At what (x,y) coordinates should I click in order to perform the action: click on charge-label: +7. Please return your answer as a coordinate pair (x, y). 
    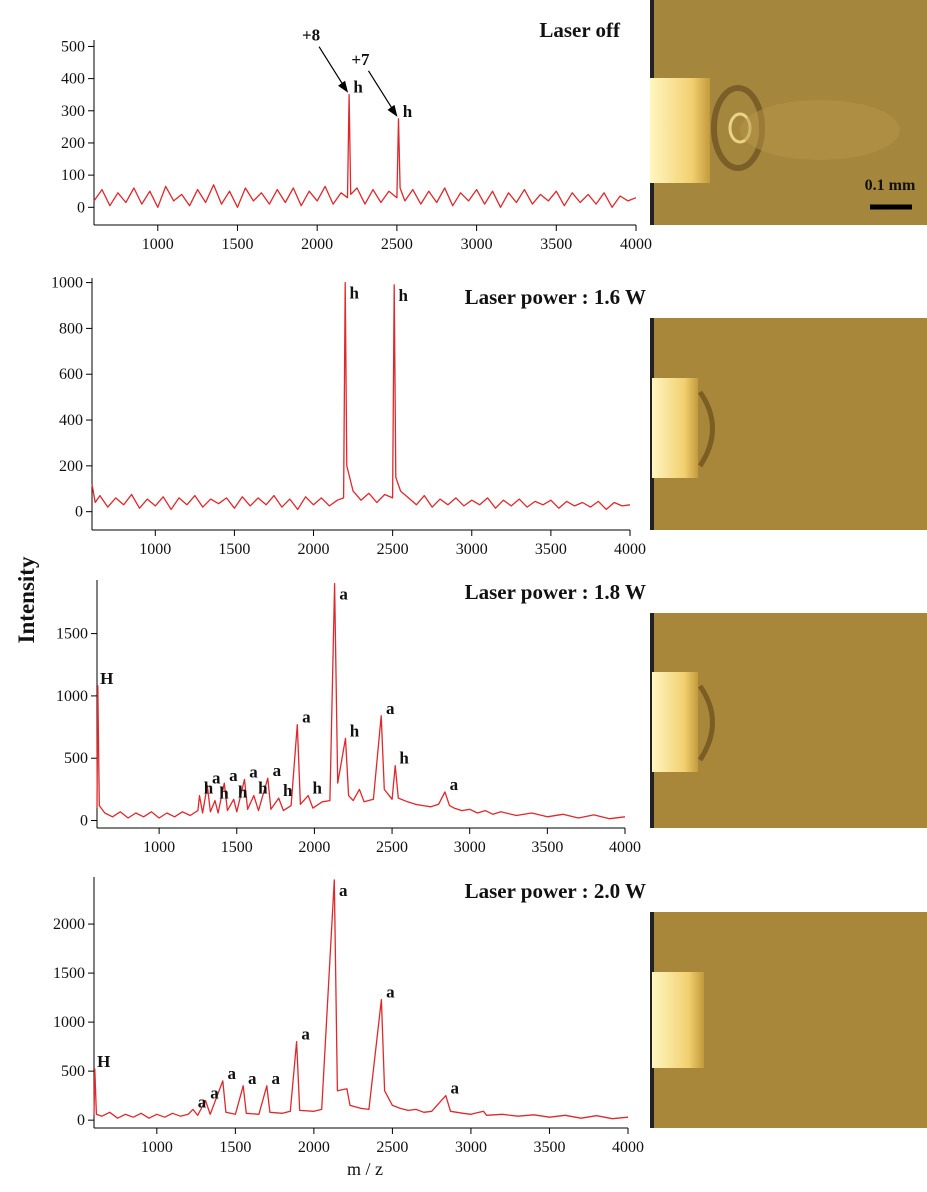
    Looking at the image, I should click on (360, 59).